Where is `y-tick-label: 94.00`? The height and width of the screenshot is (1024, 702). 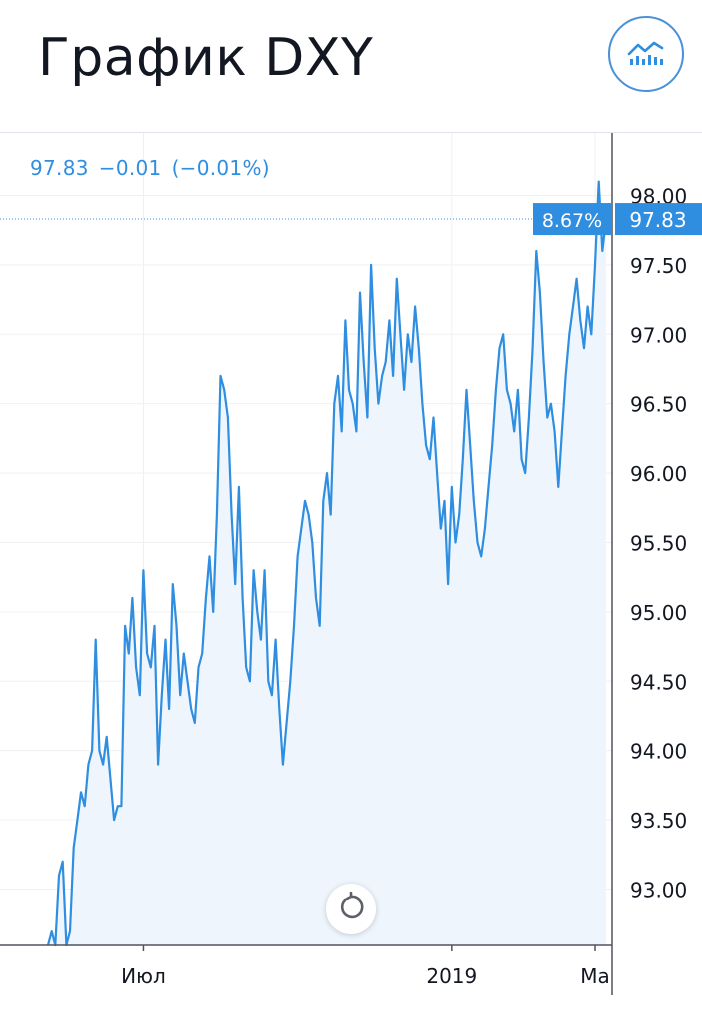 y-tick-label: 94.00 is located at coordinates (658, 752).